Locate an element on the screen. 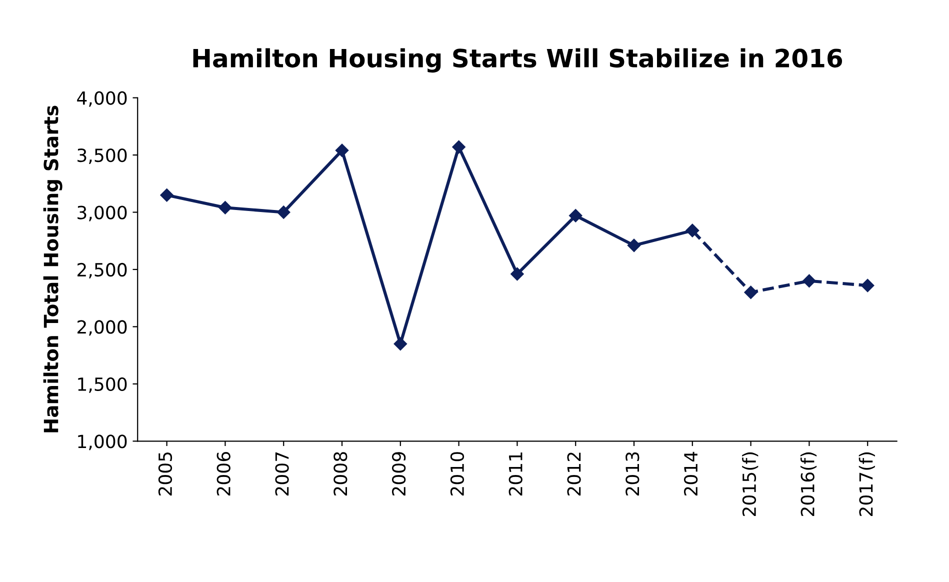  x-tick-label: 2010 is located at coordinates (457, 474).